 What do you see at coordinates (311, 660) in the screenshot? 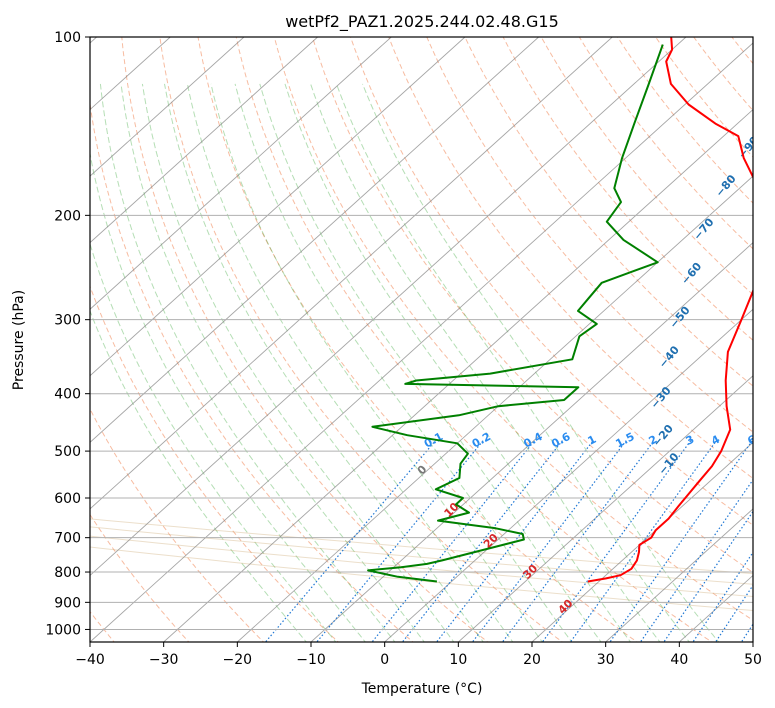
I see `x-tick-label: −10` at bounding box center [311, 660].